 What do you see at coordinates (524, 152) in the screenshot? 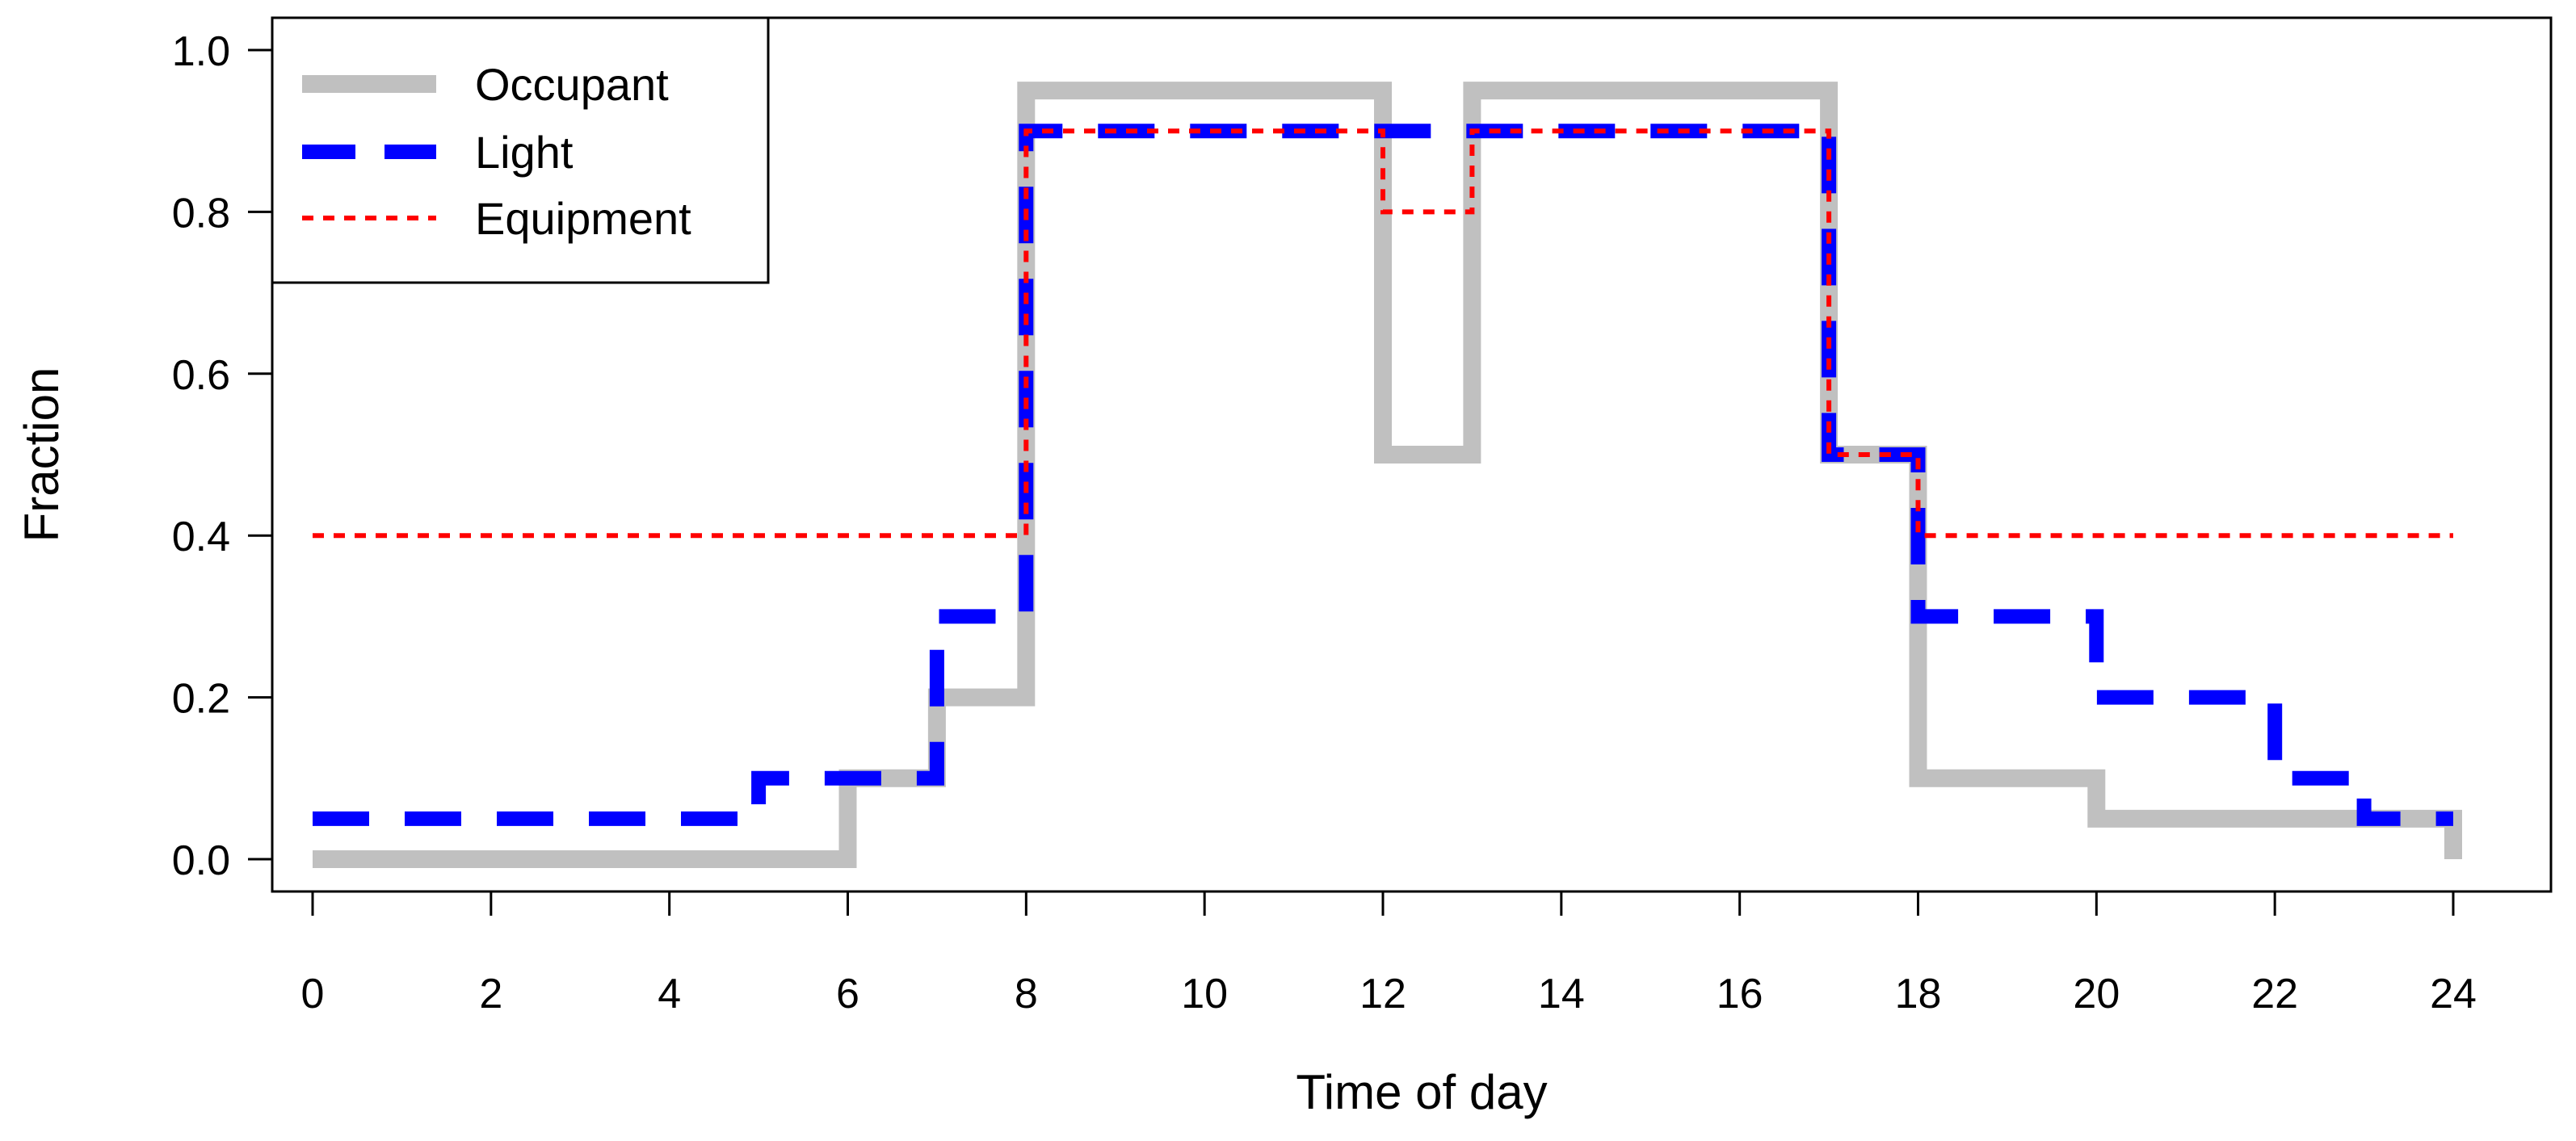
I see `legend-label-light: Light` at bounding box center [524, 152].